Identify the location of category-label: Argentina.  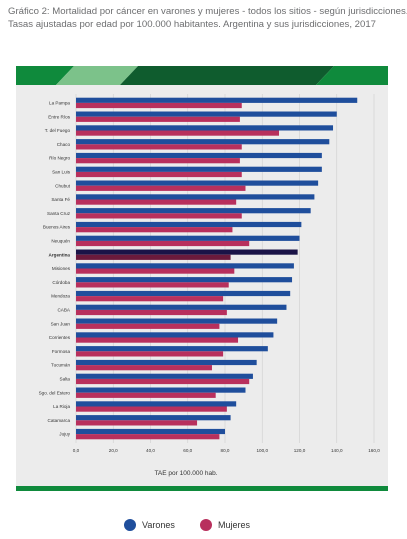
(60, 254).